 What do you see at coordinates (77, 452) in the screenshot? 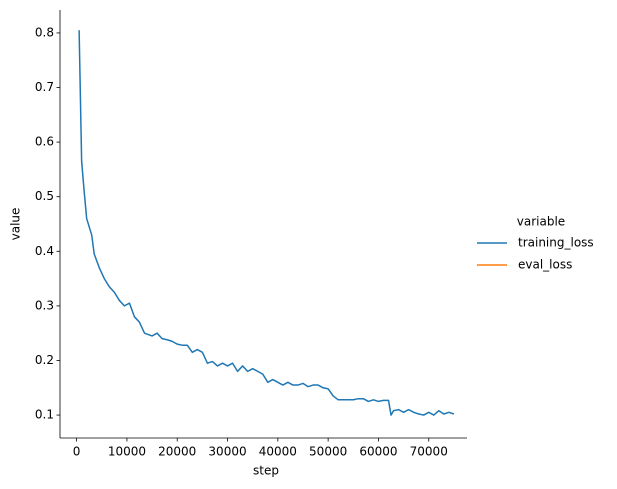
I see `x-tick-label: 0` at bounding box center [77, 452].